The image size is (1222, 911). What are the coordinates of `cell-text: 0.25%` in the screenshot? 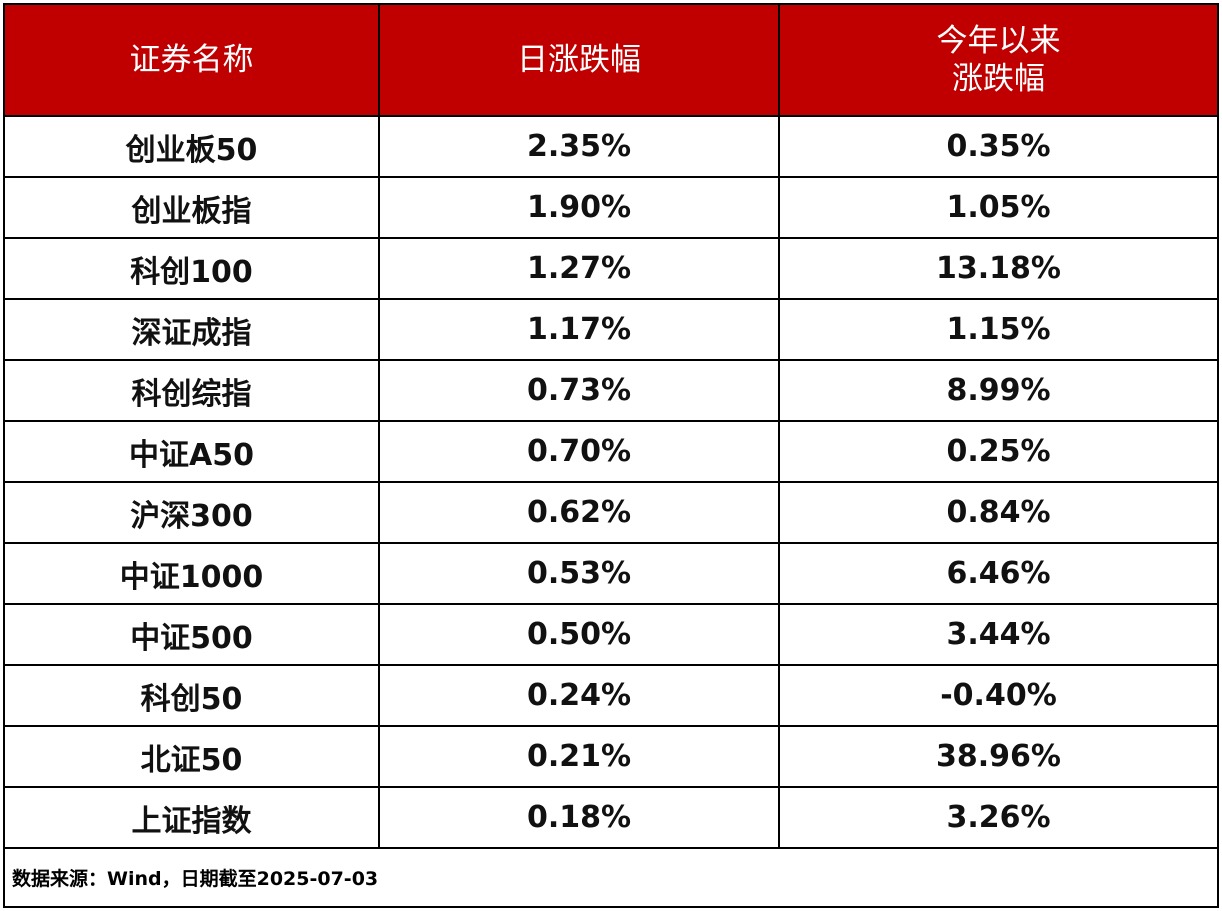 It's located at (998, 451).